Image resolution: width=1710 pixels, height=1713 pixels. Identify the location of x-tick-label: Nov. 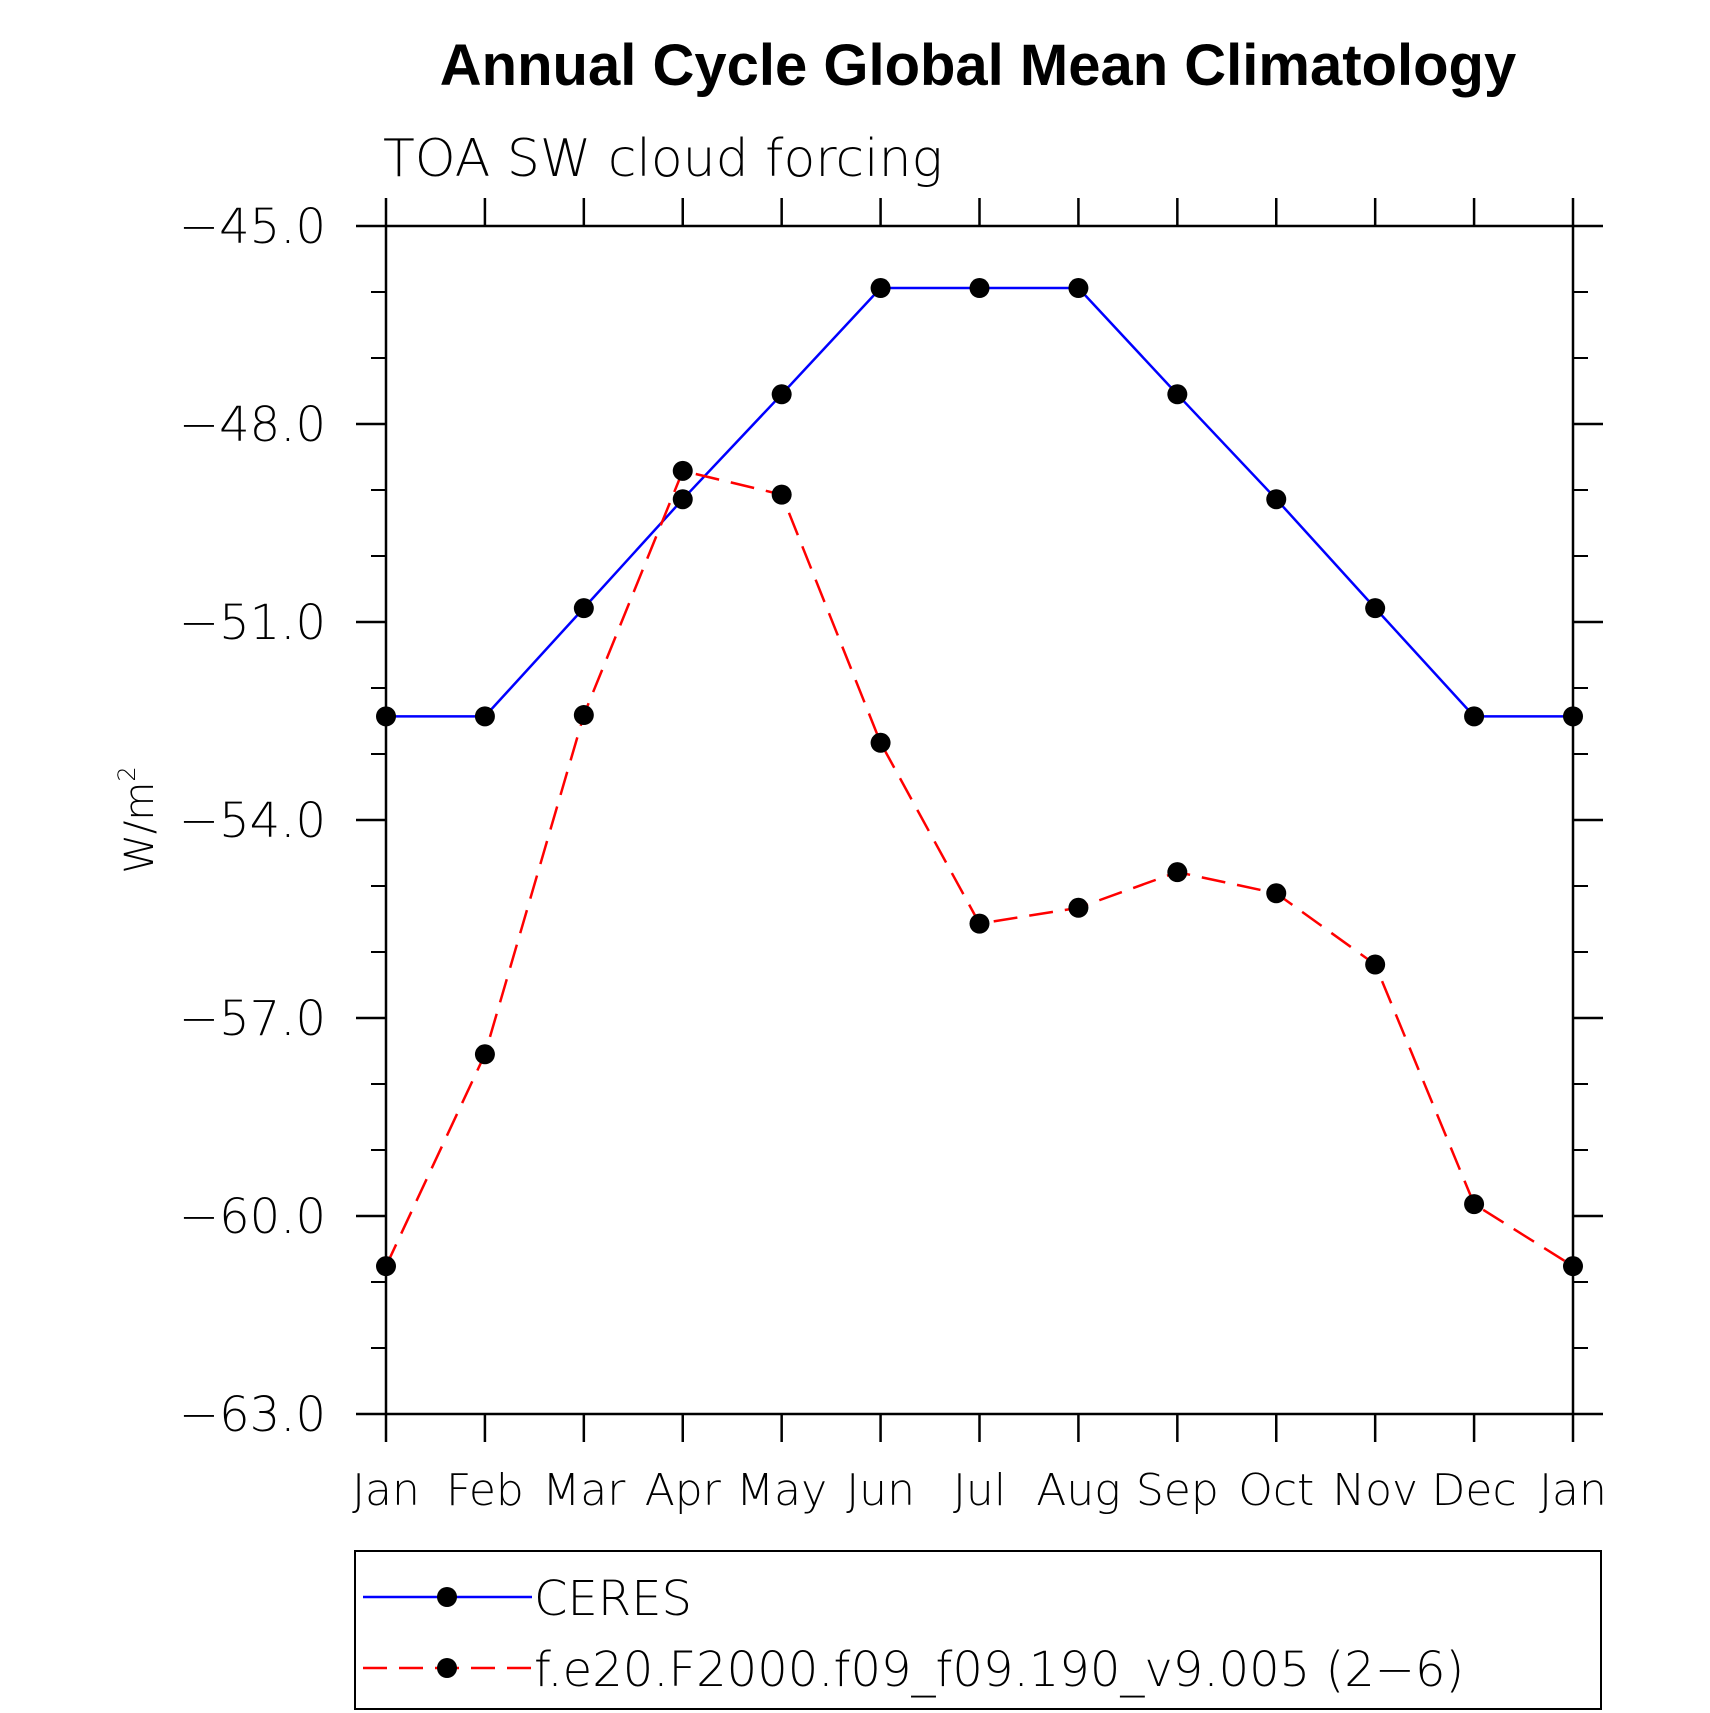
(1375, 1490).